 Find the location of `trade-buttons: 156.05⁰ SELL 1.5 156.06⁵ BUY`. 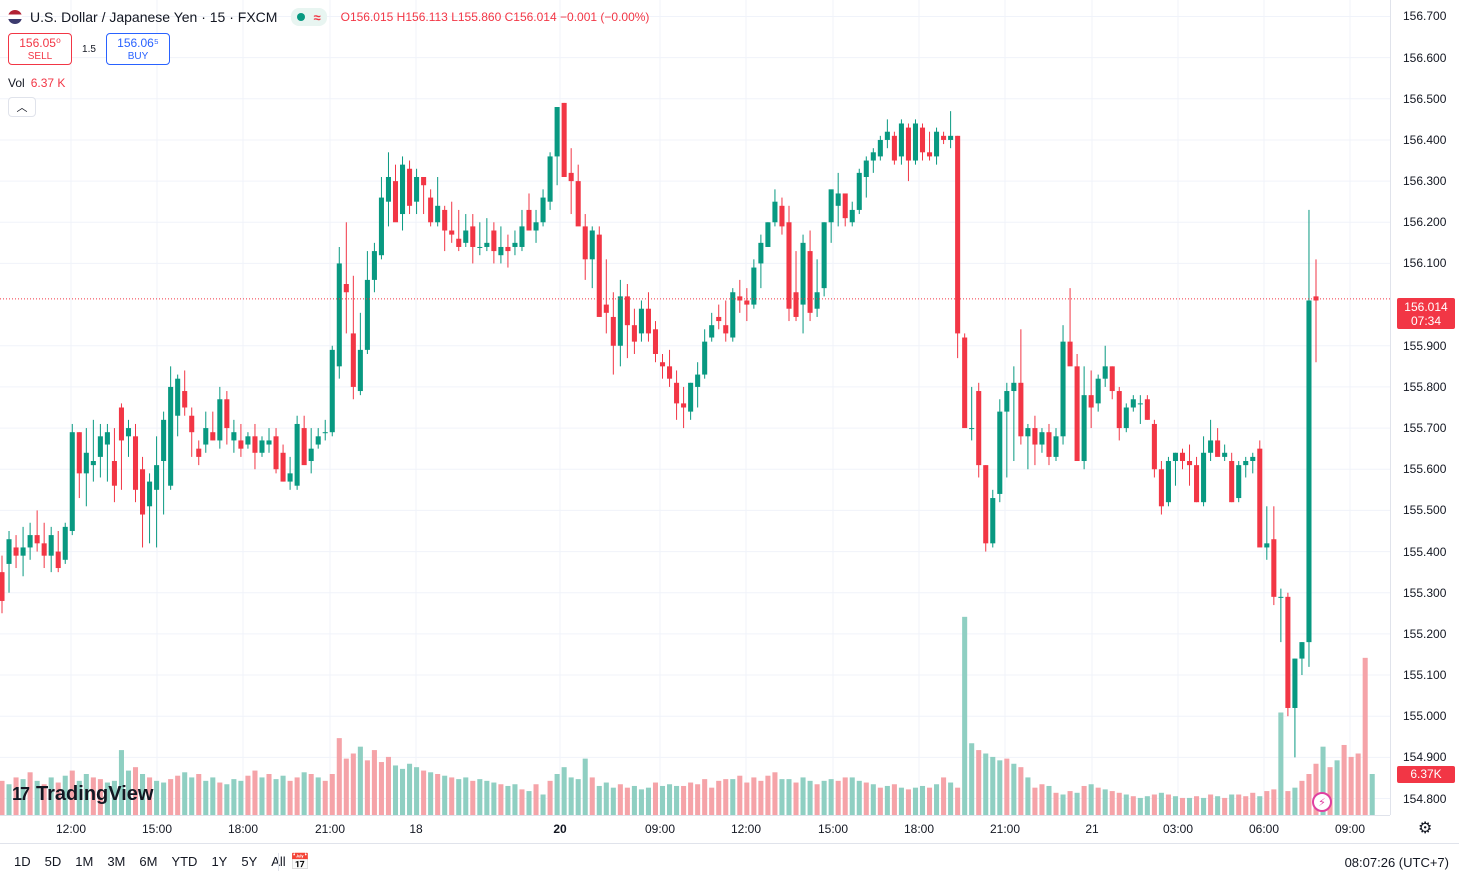

trade-buttons: 156.05⁰ SELL 1.5 156.06⁵ BUY is located at coordinates (89, 49).